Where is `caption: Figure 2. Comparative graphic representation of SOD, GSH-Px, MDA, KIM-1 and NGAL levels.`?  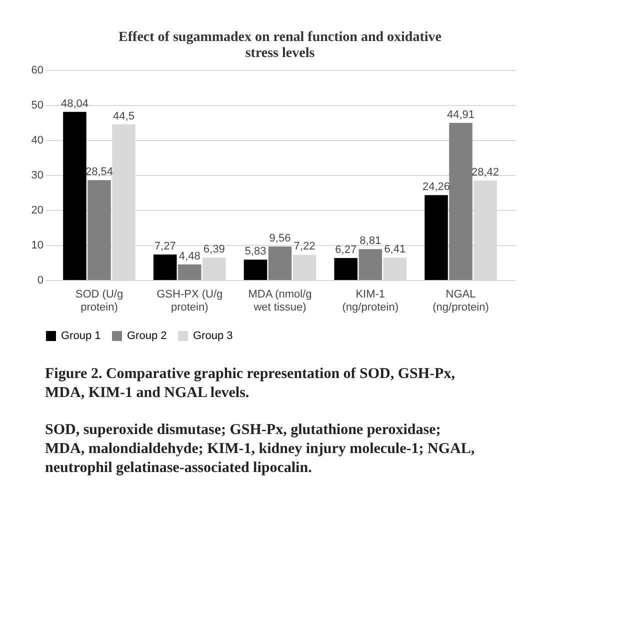 caption: Figure 2. Comparative graphic representation of SOD, GSH-Px, MDA, KIM-1 and NGAL levels. is located at coordinates (250, 383).